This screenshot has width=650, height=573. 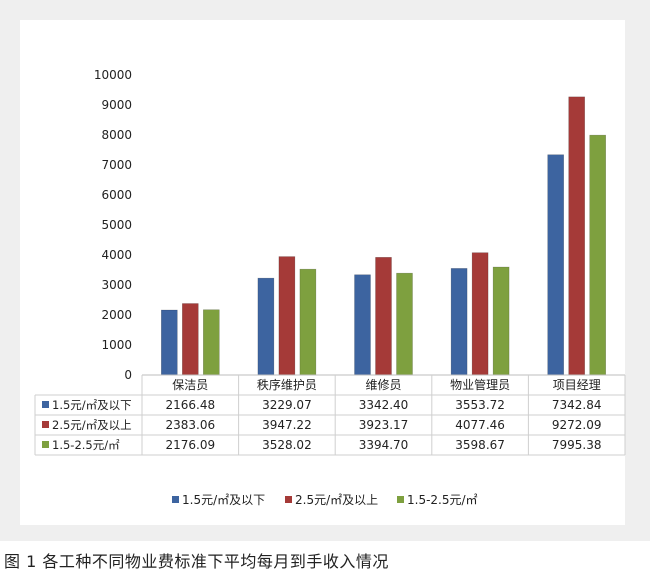 I want to click on legend-label: 2.5元/㎡及以上, so click(x=336, y=500).